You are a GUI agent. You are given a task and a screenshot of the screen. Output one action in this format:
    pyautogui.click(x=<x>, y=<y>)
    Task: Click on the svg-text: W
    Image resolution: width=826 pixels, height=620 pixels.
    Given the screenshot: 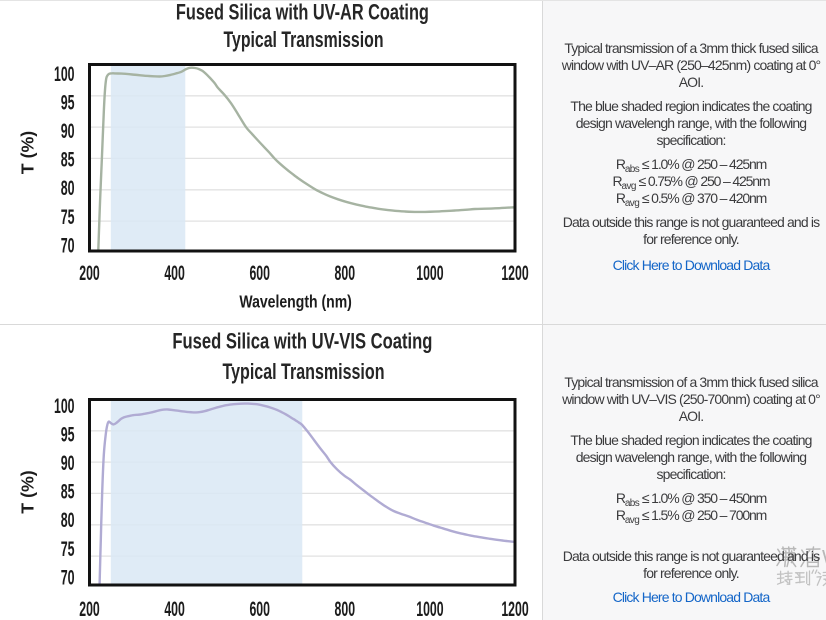 What is the action you would take?
    pyautogui.click(x=824, y=558)
    